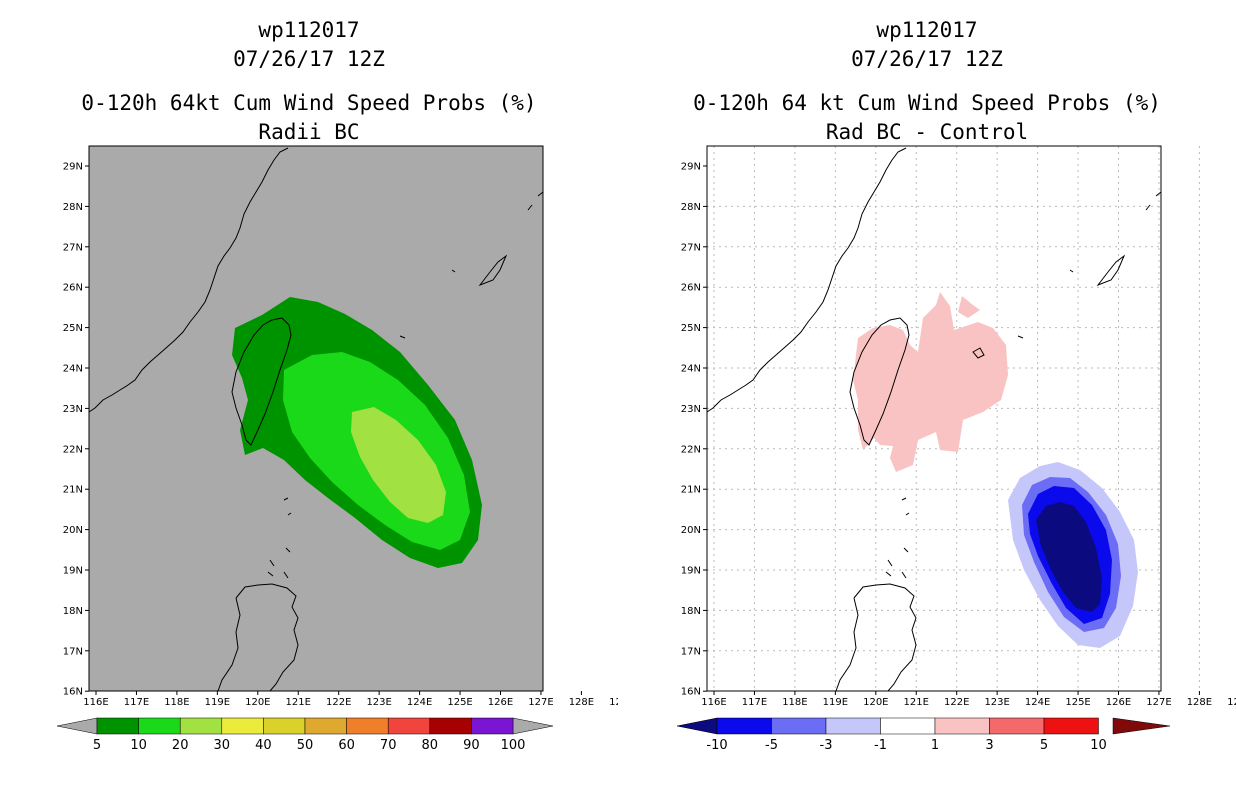 The height and width of the screenshot is (800, 1236). What do you see at coordinates (897, 538) in the screenshot?
I see `batanes-islands` at bounding box center [897, 538].